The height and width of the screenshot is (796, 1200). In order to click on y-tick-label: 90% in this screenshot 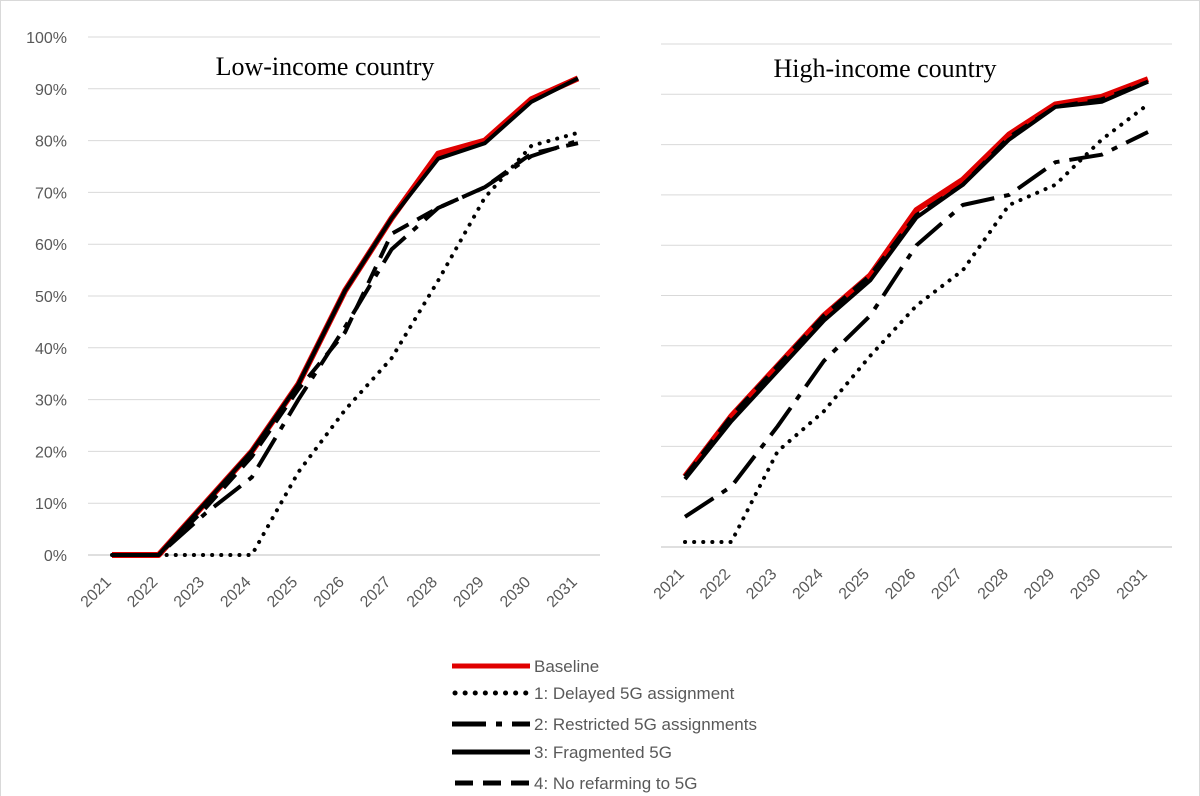, I will do `click(51, 90)`.